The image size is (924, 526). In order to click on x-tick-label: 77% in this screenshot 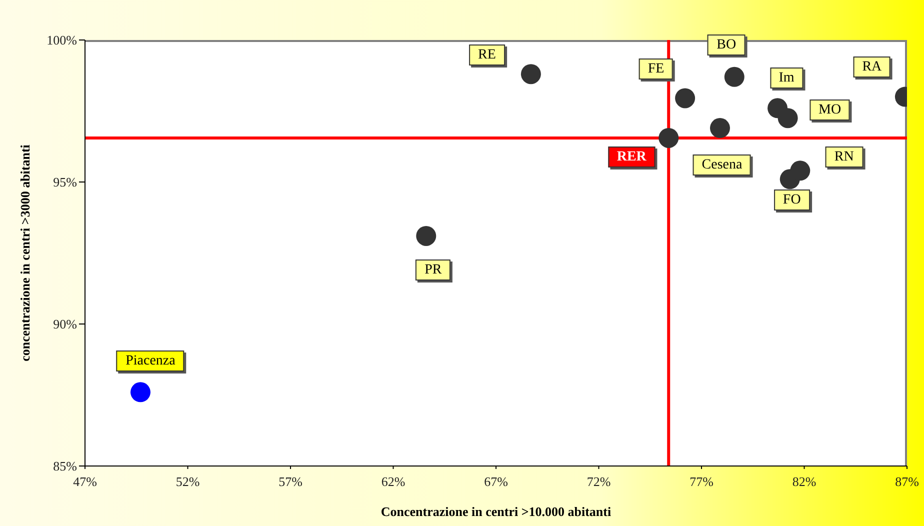, I will do `click(702, 482)`.